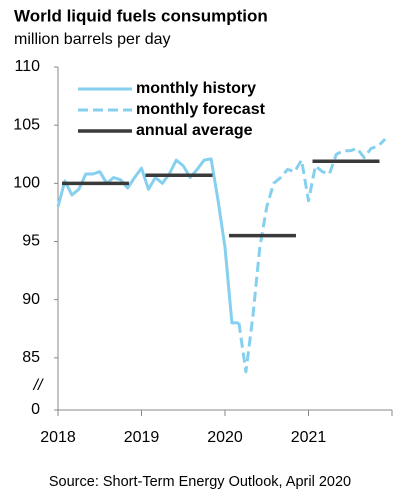  What do you see at coordinates (31, 299) in the screenshot?
I see `y-tick-label: 90` at bounding box center [31, 299].